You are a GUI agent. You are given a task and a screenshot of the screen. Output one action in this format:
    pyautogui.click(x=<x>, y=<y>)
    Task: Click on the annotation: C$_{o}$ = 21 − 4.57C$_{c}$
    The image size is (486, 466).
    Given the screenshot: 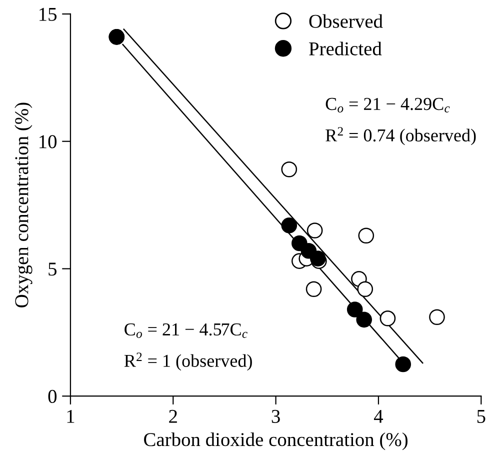 What is the action you would take?
    pyautogui.click(x=186, y=330)
    